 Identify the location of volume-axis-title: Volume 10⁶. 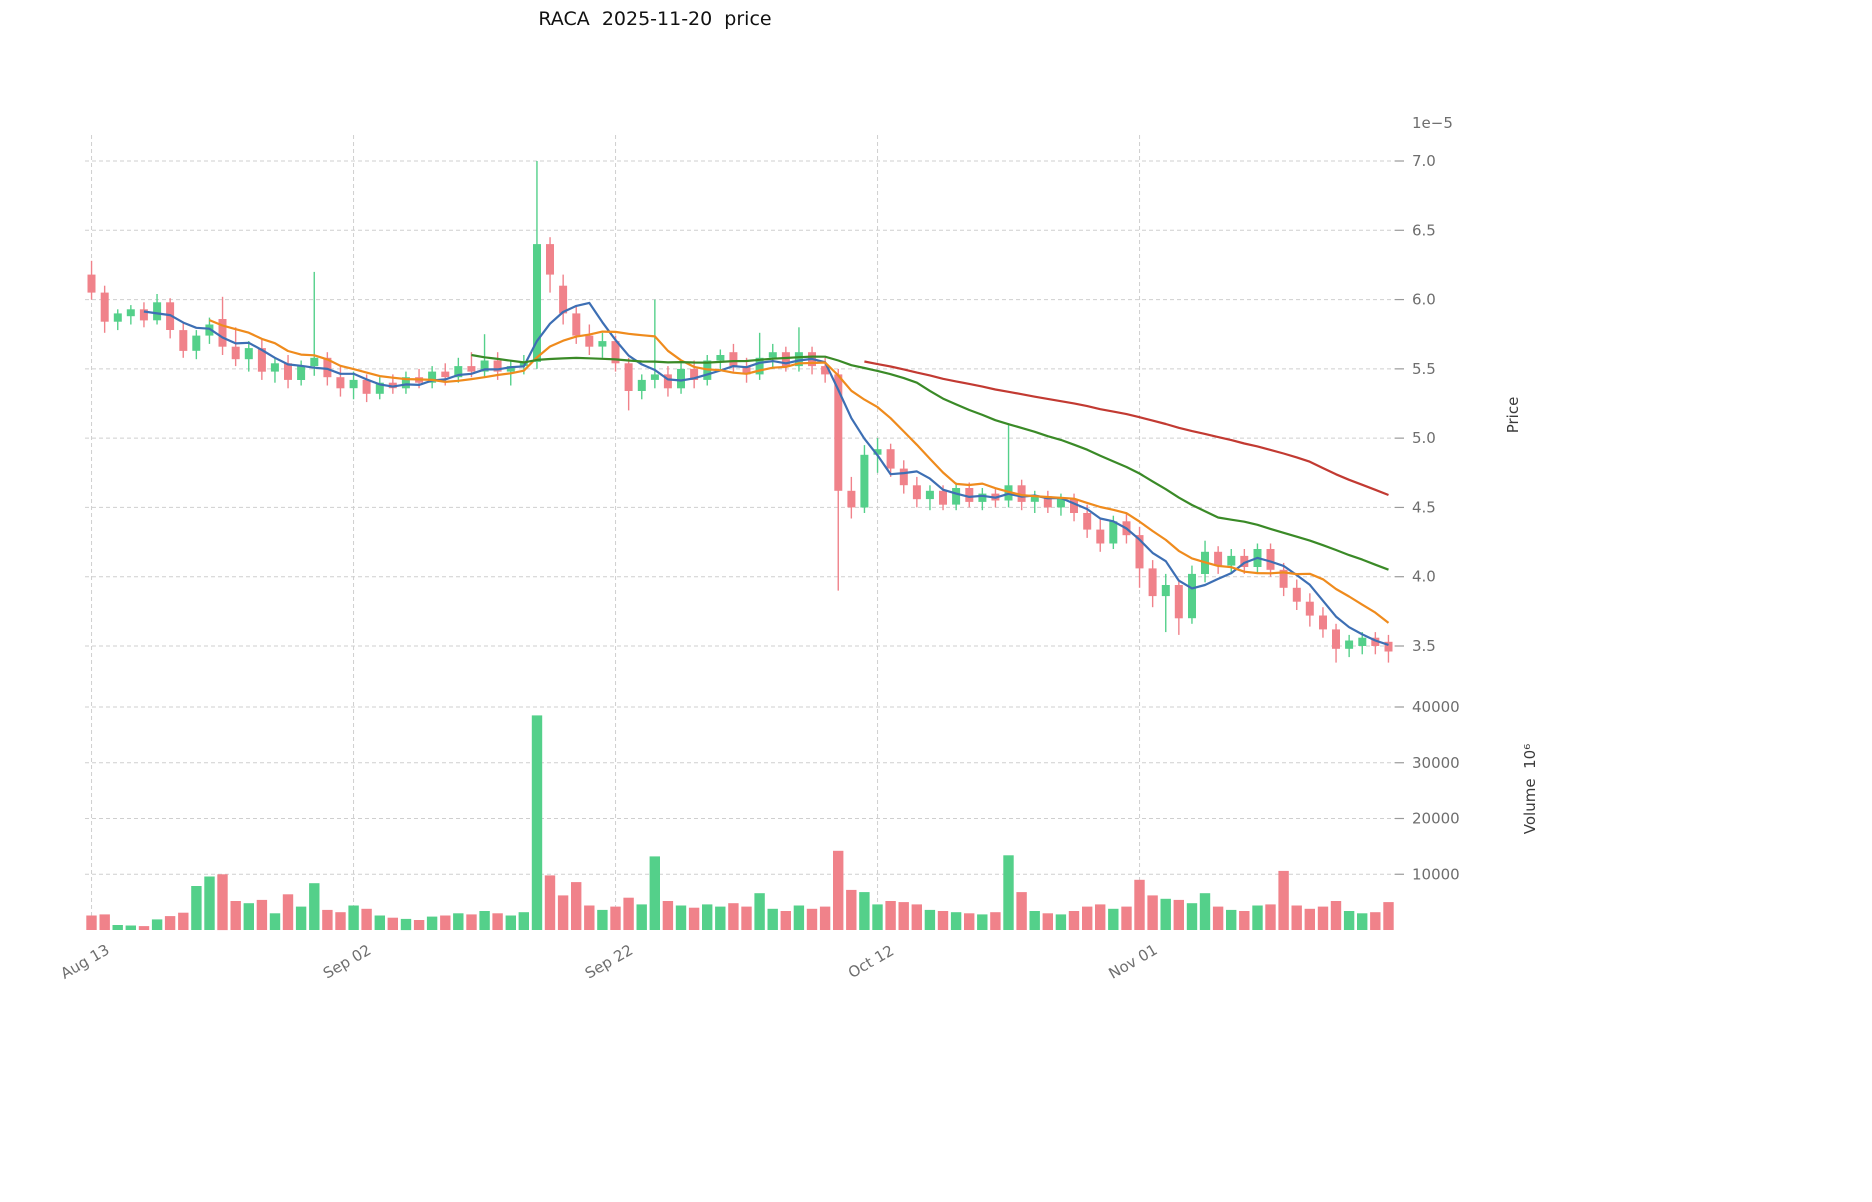
(1530, 789).